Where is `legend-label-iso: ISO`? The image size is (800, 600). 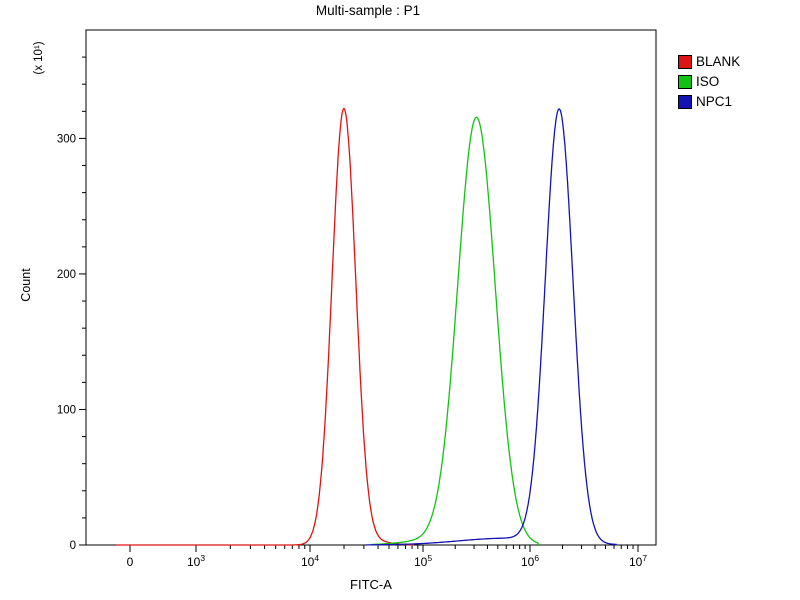 legend-label-iso: ISO is located at coordinates (708, 81).